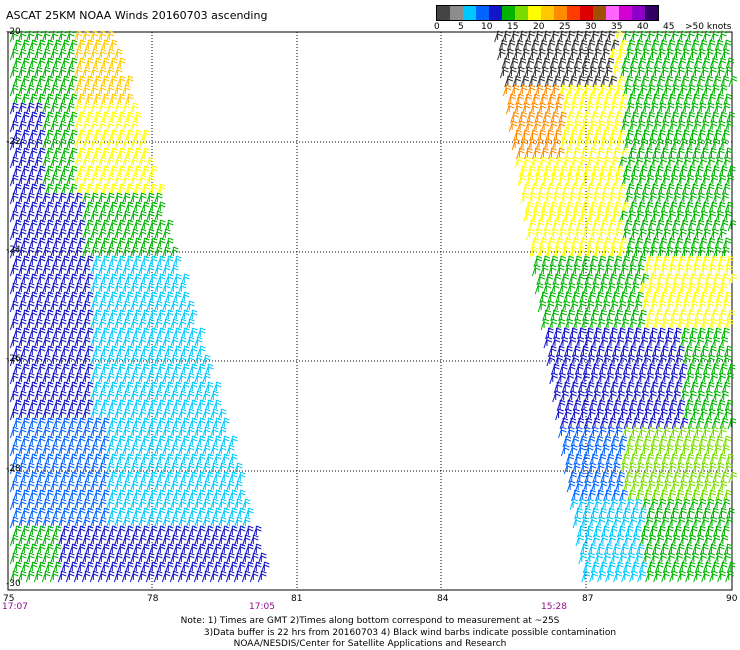  I want to click on scale-label-25: 25, so click(565, 27).